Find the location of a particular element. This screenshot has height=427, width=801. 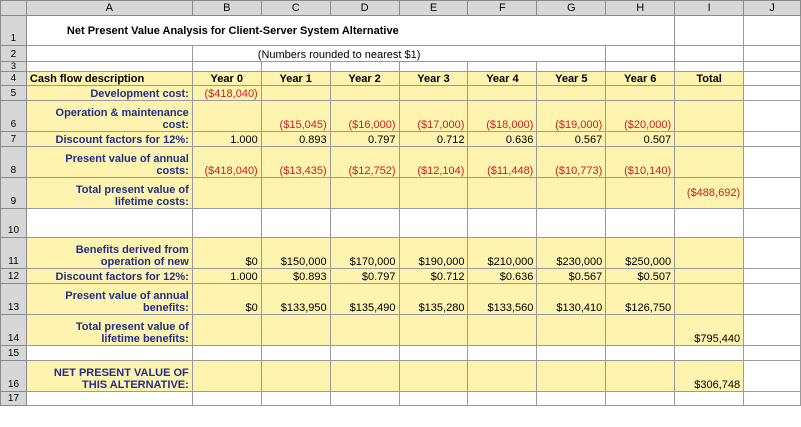

row-header: 17 is located at coordinates (13, 398).